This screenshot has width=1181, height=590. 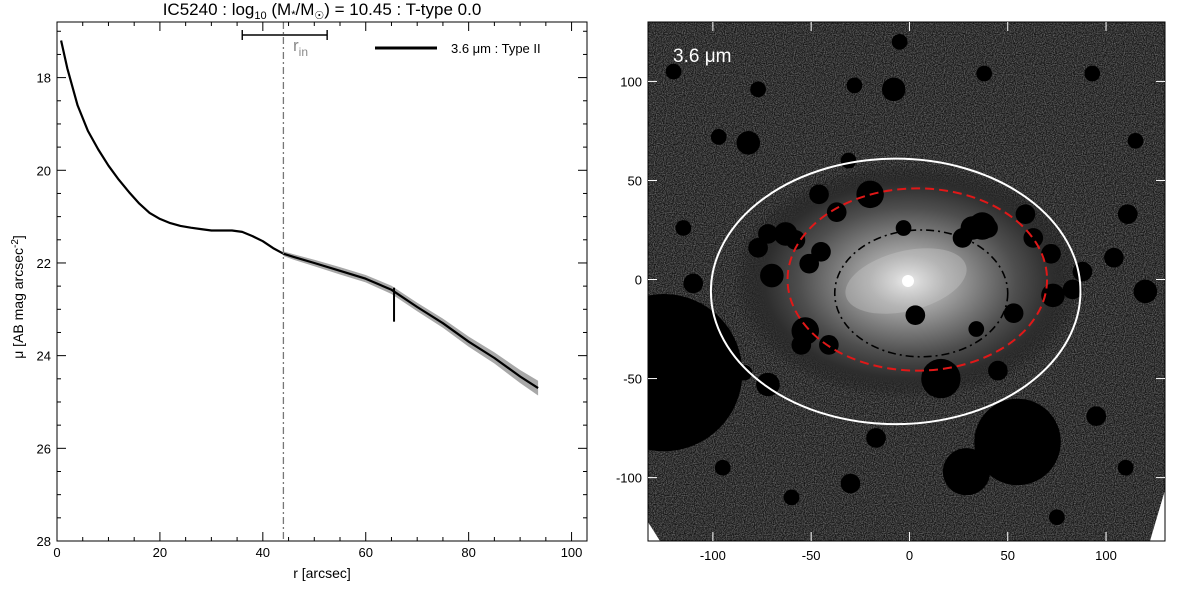 What do you see at coordinates (1008, 555) in the screenshot?
I see `x-tick-label: 50` at bounding box center [1008, 555].